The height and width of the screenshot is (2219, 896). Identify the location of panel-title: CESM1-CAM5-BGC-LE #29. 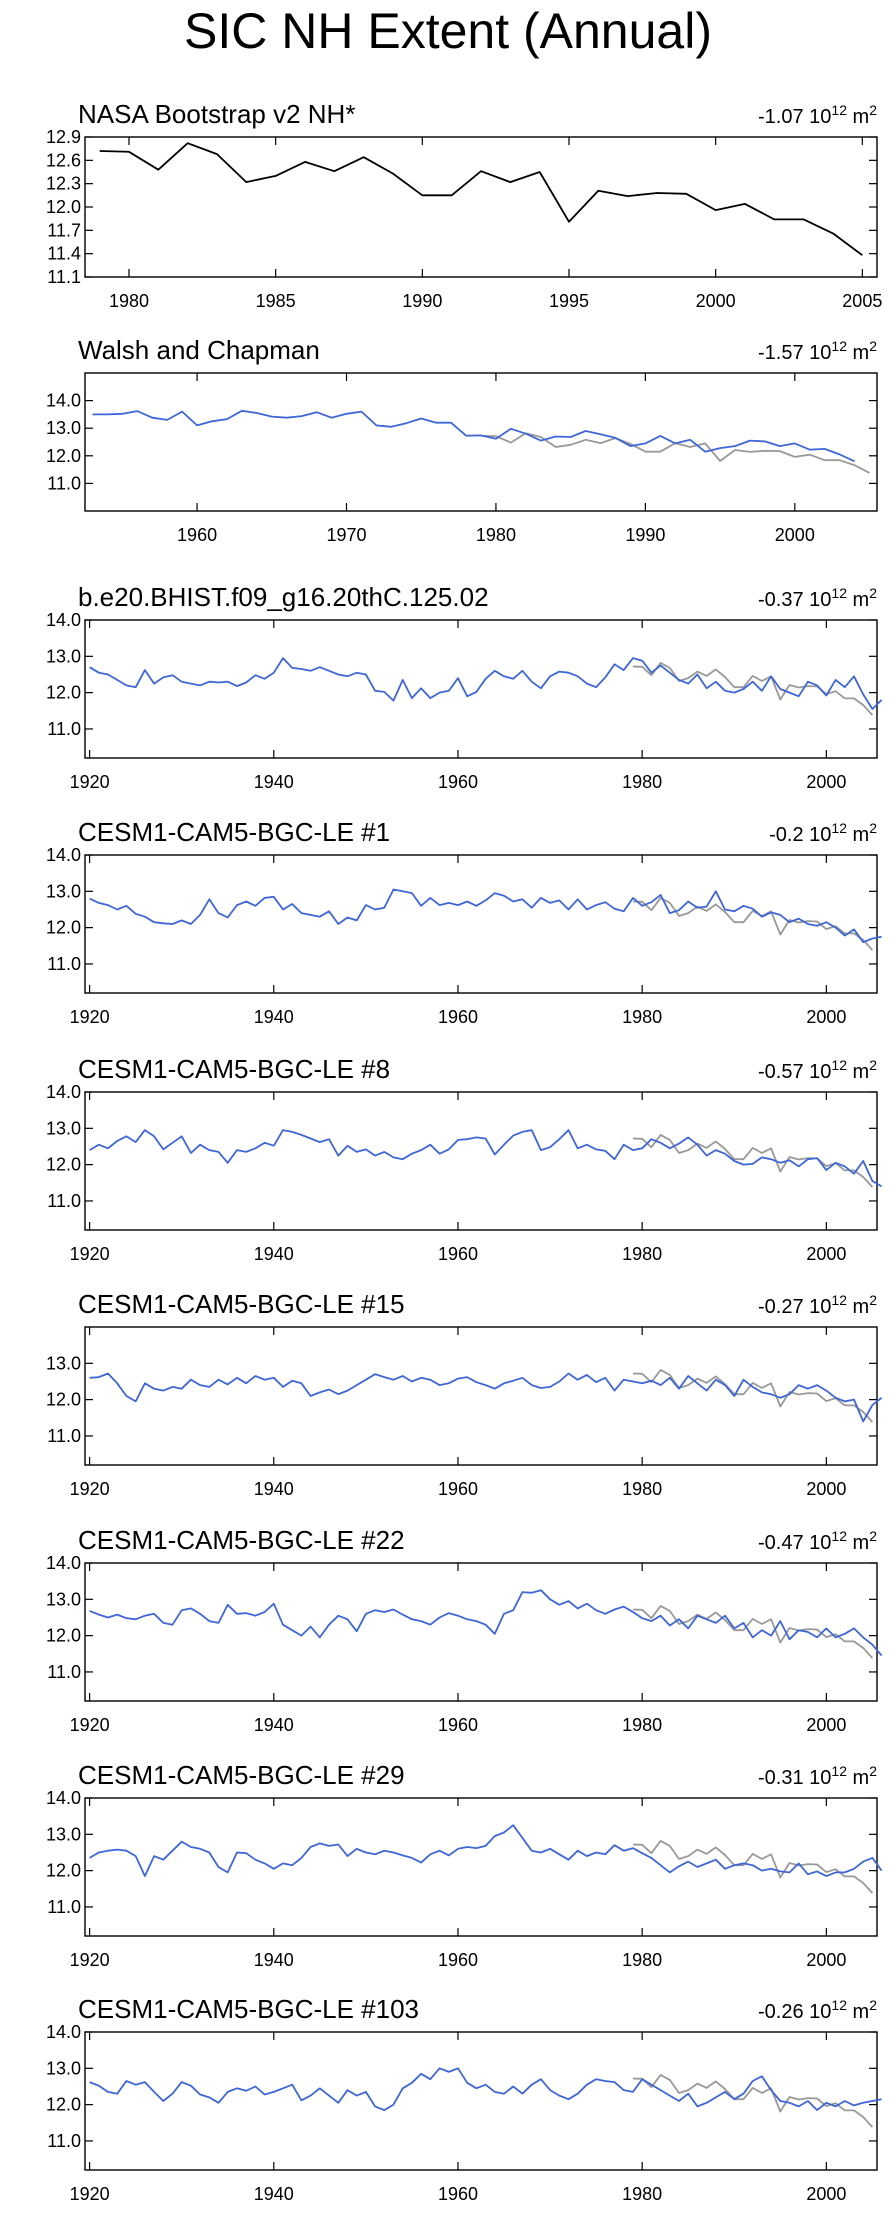
(241, 1775).